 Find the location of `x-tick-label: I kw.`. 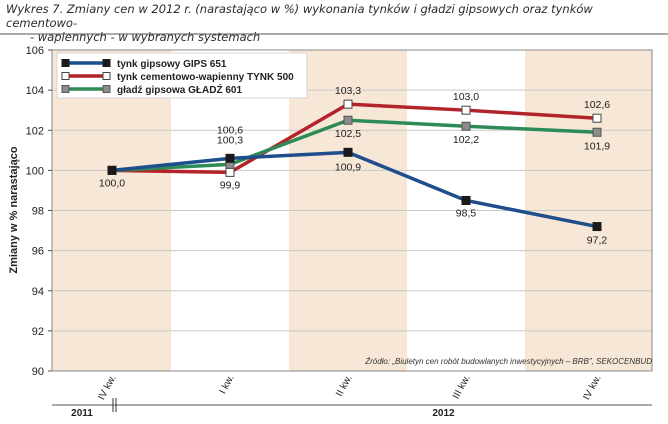

x-tick-label: I kw. is located at coordinates (227, 384).